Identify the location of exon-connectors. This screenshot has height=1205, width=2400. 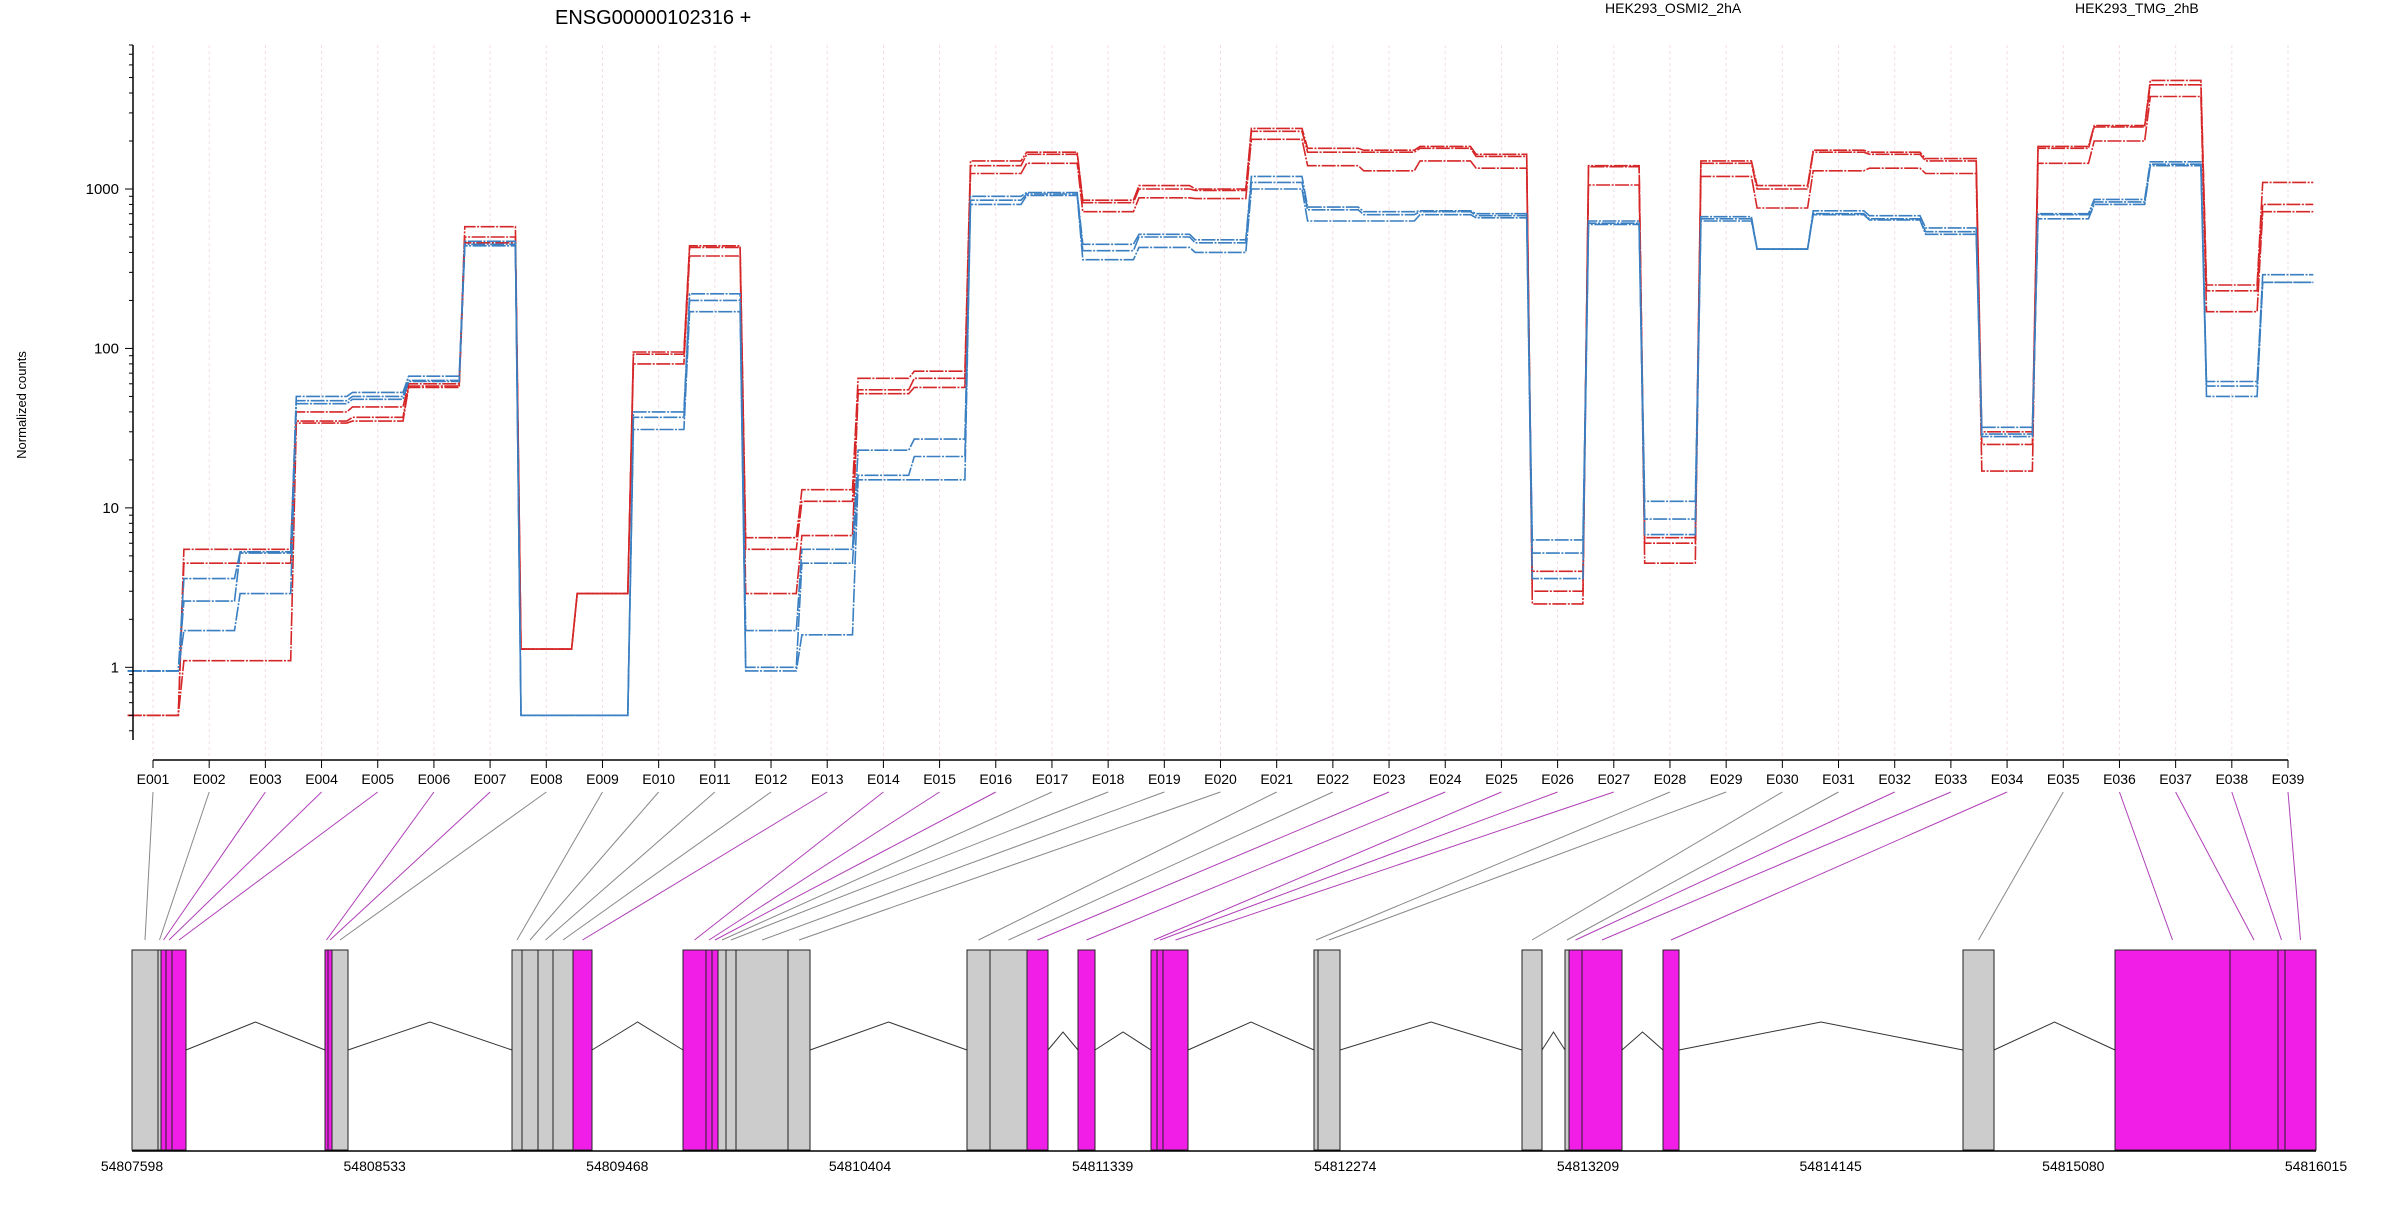
(1222, 866).